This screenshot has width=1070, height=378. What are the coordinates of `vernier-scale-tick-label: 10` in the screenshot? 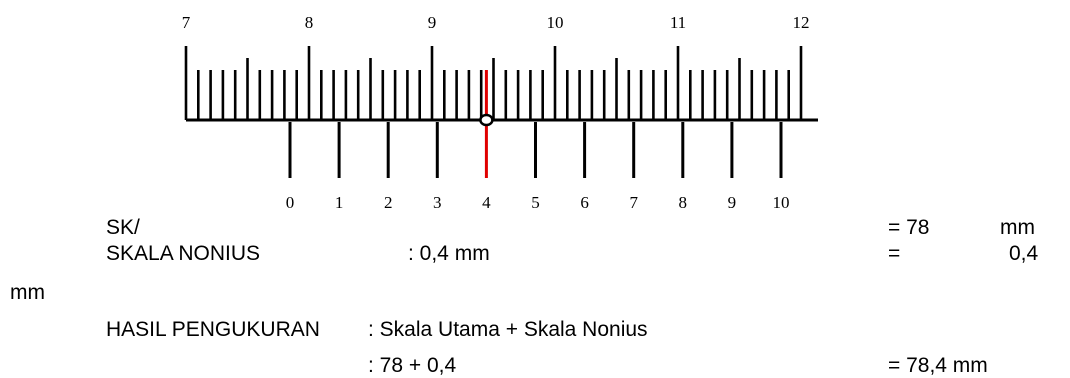 It's located at (781, 202).